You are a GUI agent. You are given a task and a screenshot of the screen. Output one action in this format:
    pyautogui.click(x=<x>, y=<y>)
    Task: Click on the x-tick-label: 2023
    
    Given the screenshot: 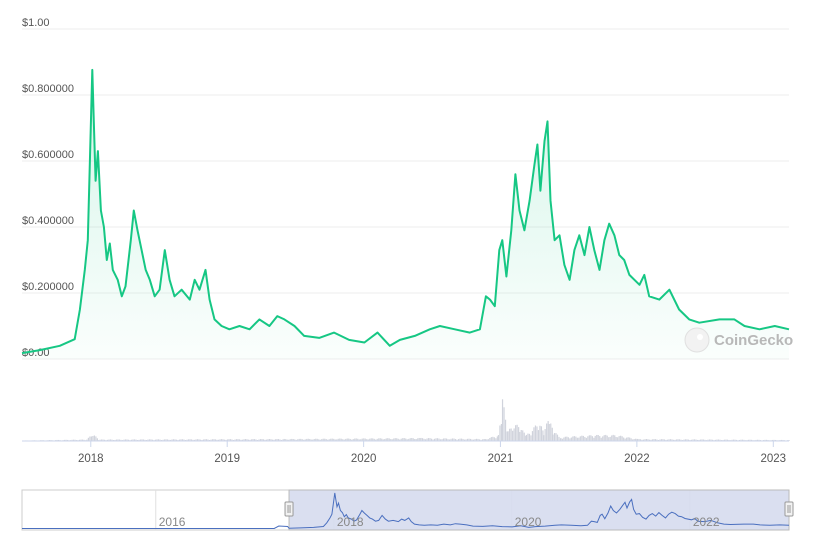 What is the action you would take?
    pyautogui.click(x=774, y=459)
    